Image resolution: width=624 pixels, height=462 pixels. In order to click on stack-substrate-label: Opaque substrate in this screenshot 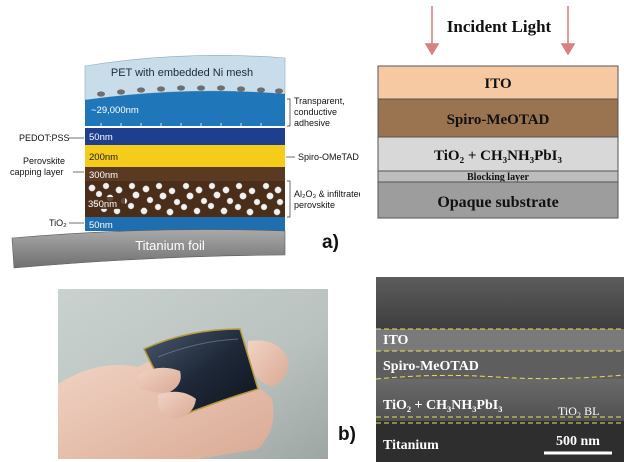, I will do `click(497, 202)`.